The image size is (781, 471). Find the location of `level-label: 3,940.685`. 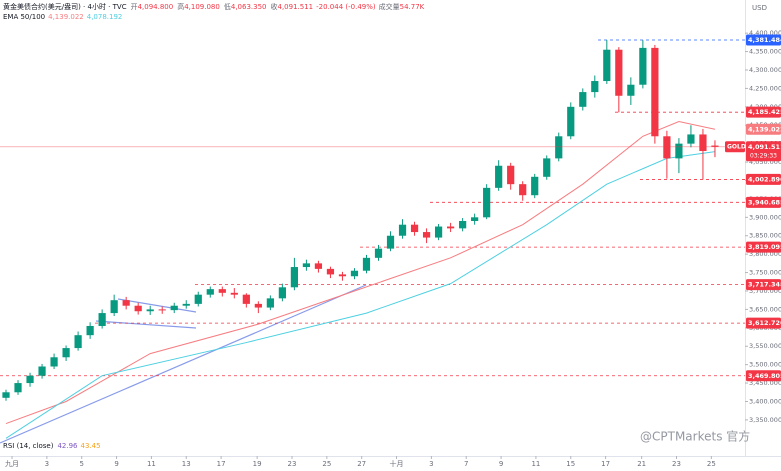

level-label: 3,940.685 is located at coordinates (764, 202).